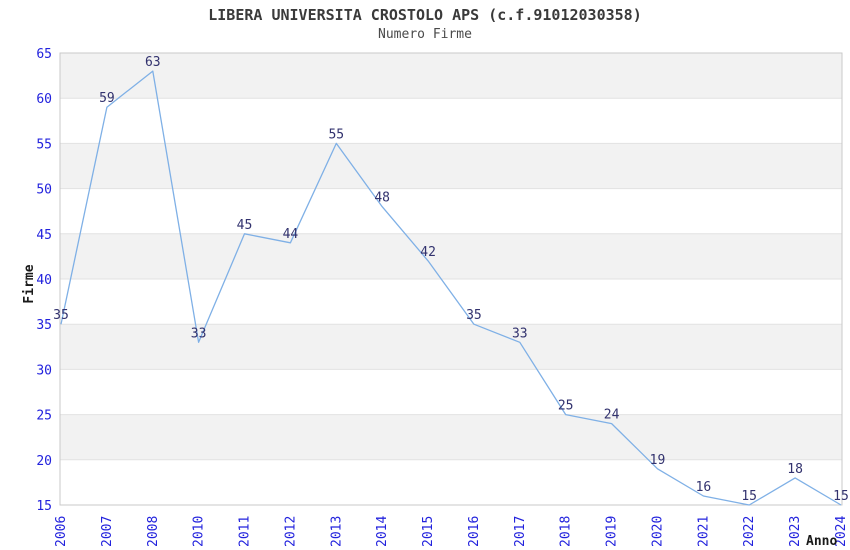  I want to click on data-label: 19, so click(658, 460).